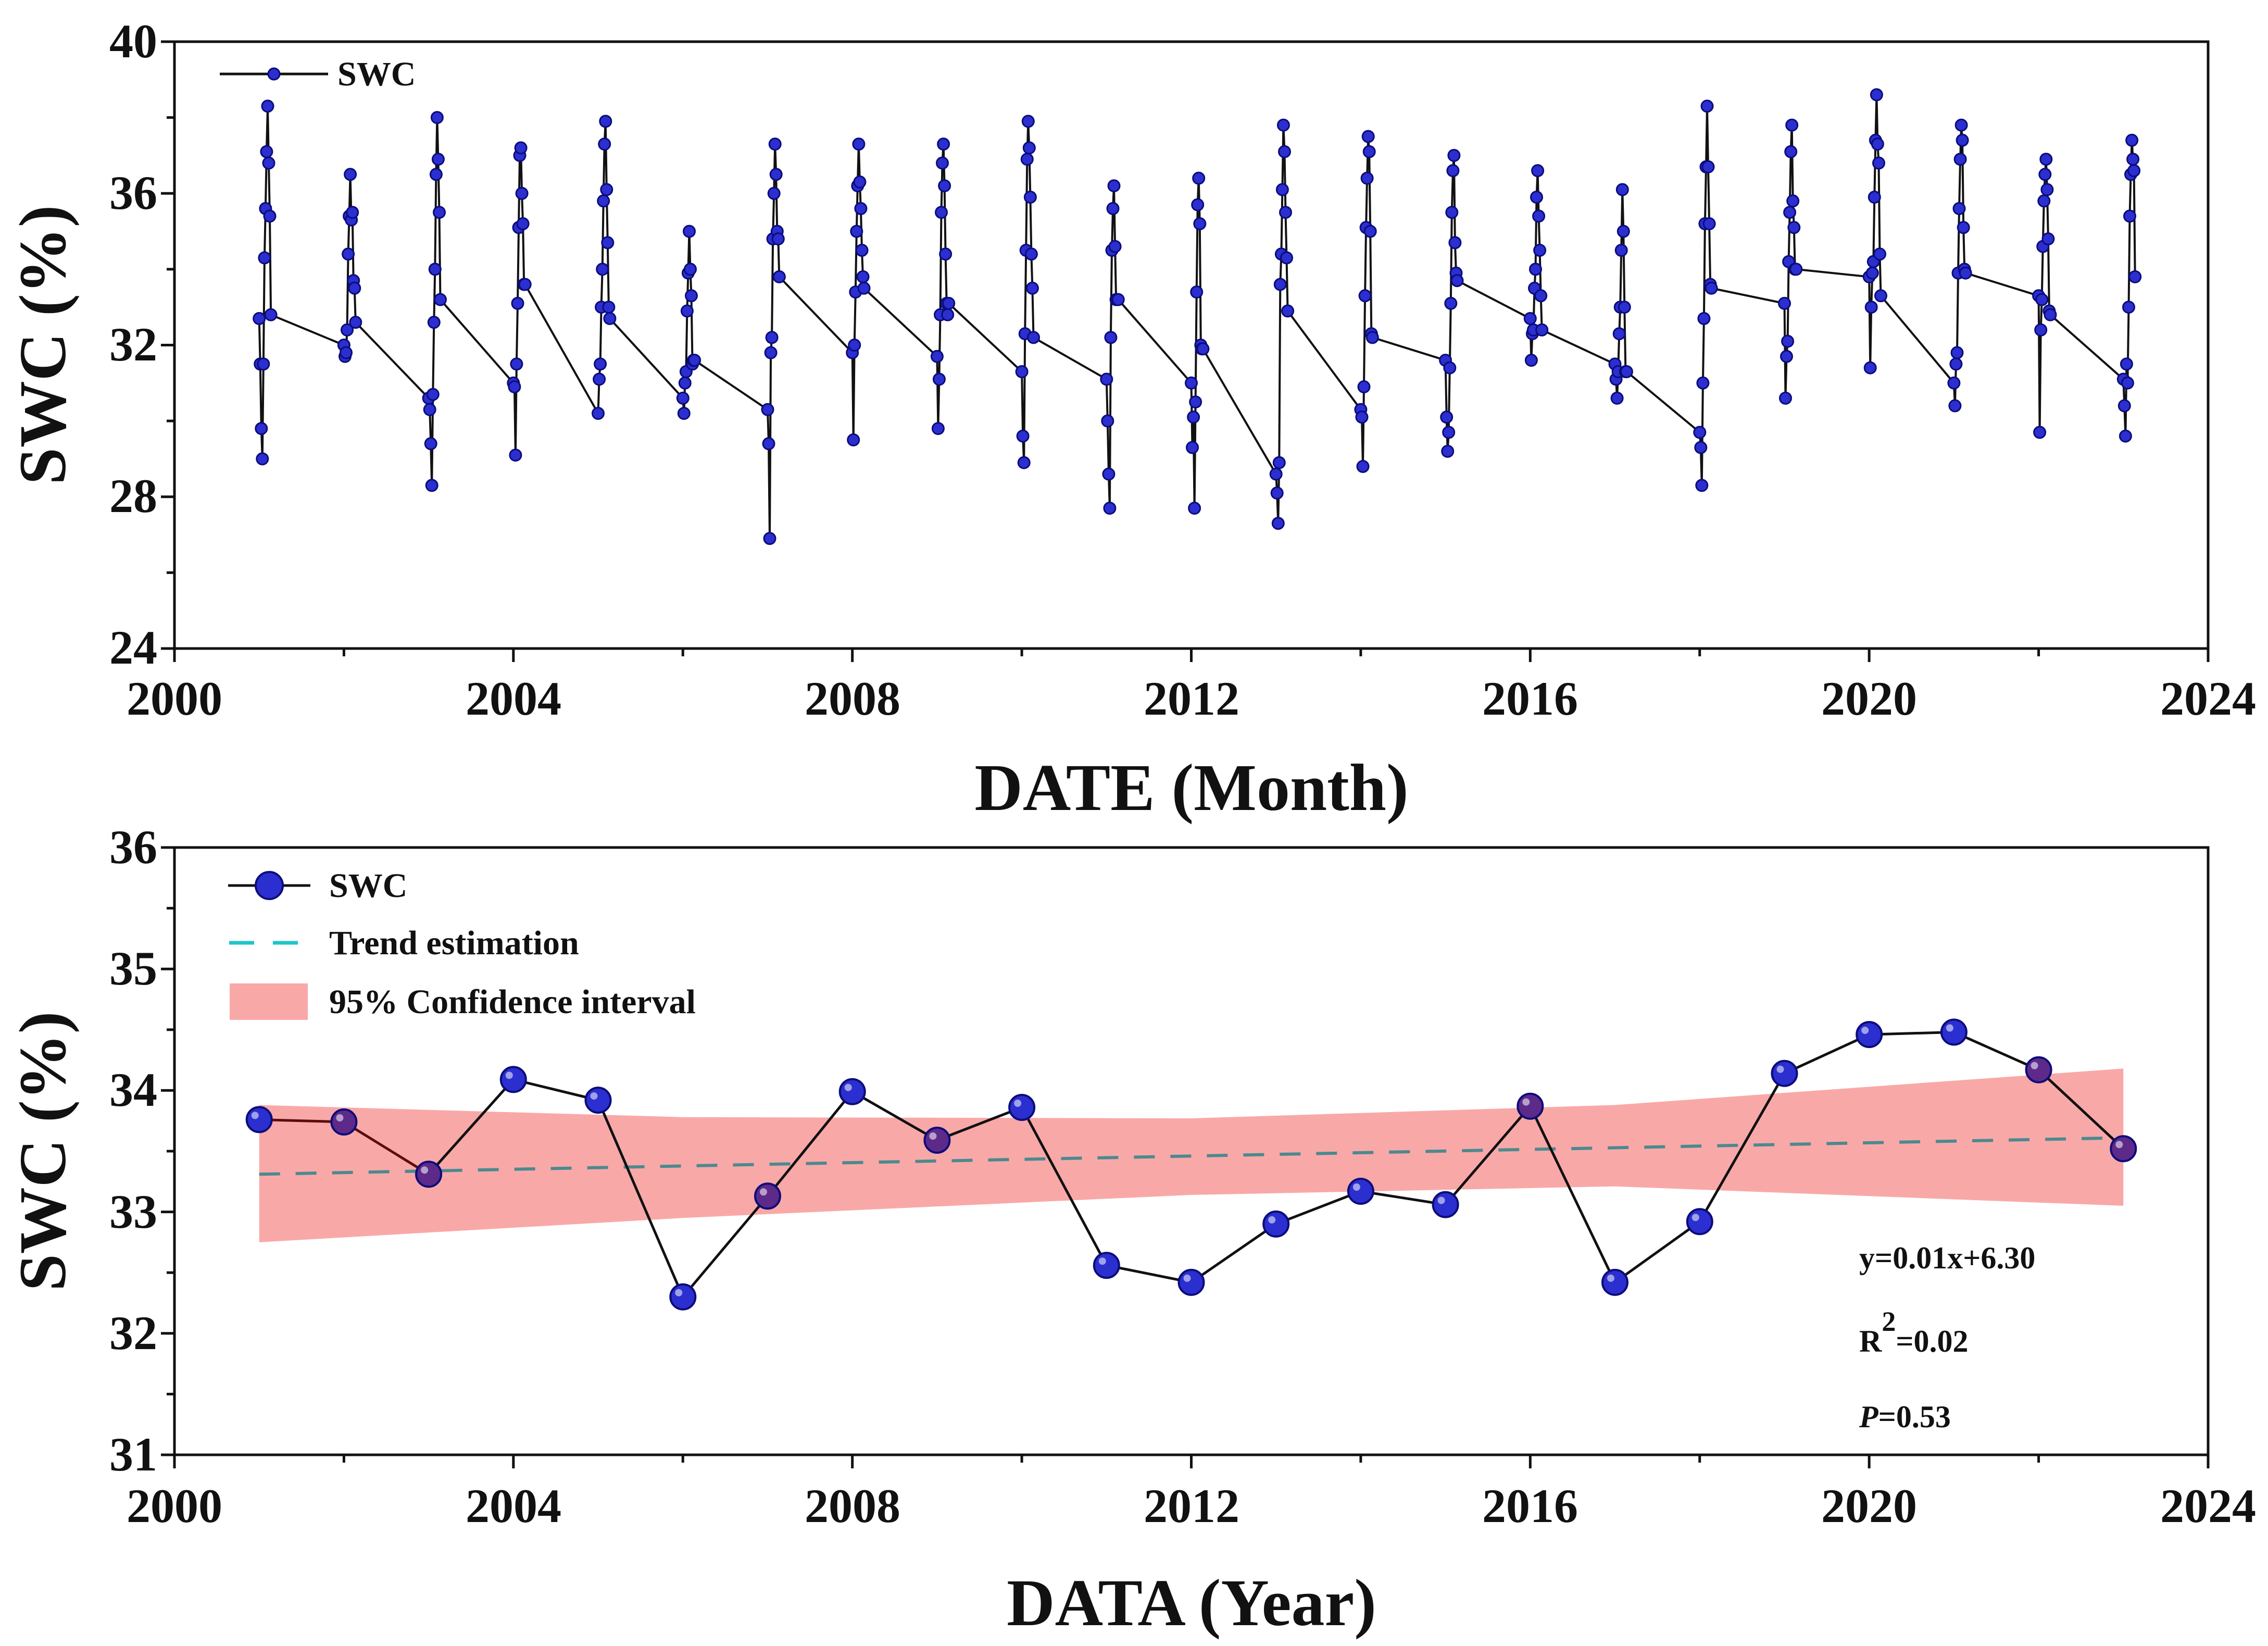 This screenshot has width=2268, height=1646. Describe the element at coordinates (133, 1211) in the screenshot. I see `y-tick-label: 33` at that location.